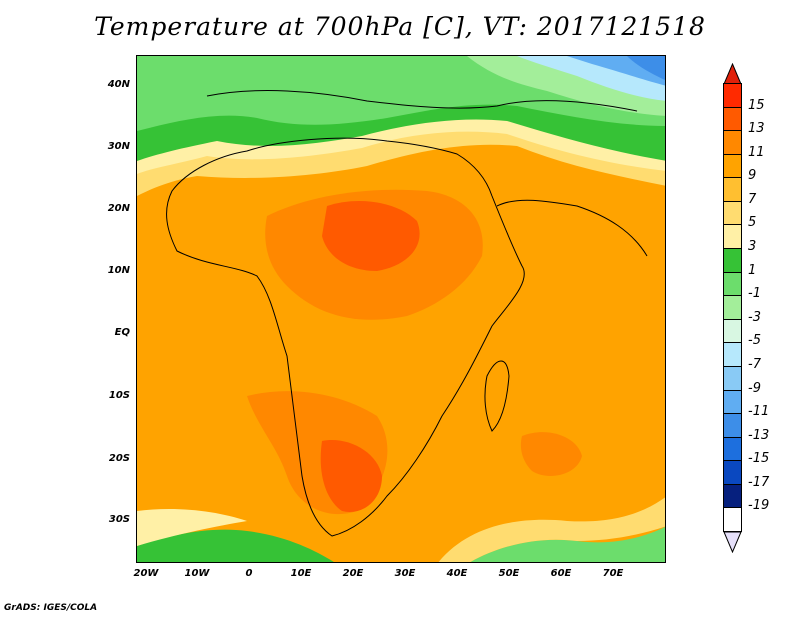  What do you see at coordinates (754, 364) in the screenshot?
I see `colorbar-label: -7` at bounding box center [754, 364].